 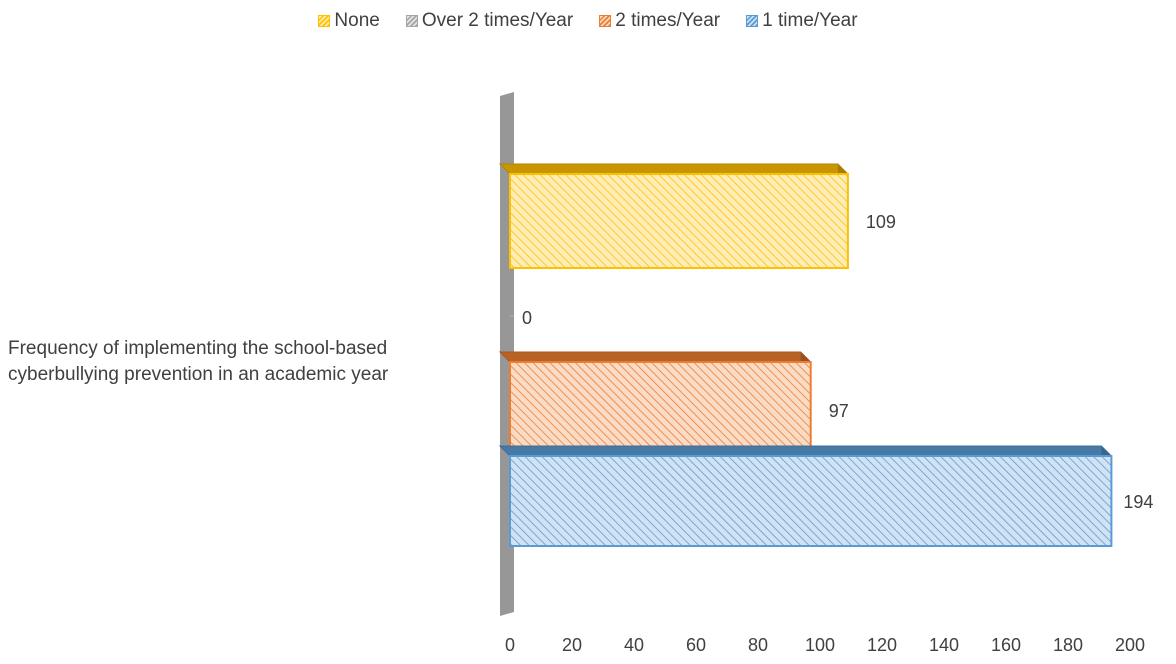 I want to click on x-tick-label: 140, so click(x=944, y=645).